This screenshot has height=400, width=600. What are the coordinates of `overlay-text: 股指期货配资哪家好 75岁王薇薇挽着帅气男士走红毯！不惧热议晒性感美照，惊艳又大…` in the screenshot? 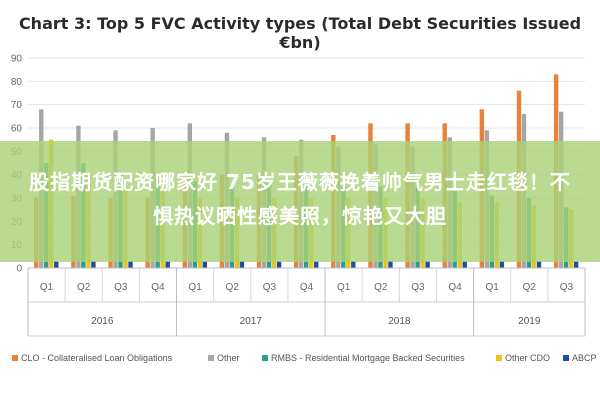 It's located at (300, 199).